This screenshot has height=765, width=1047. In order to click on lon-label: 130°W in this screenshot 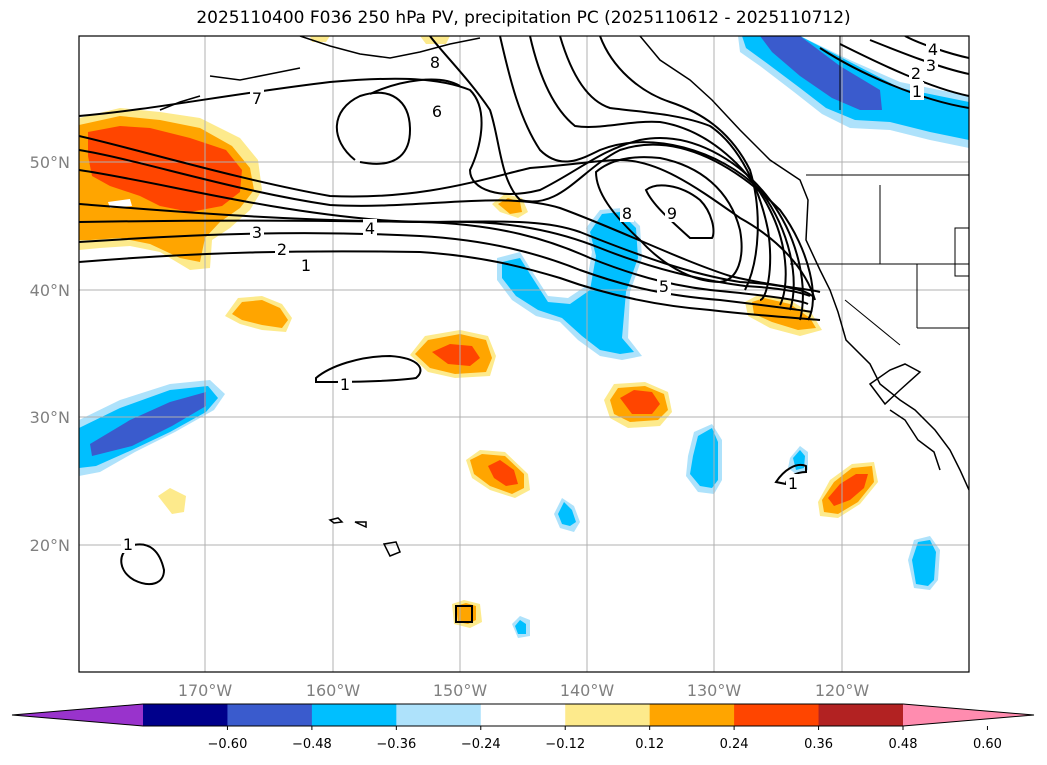, I will do `click(714, 690)`.